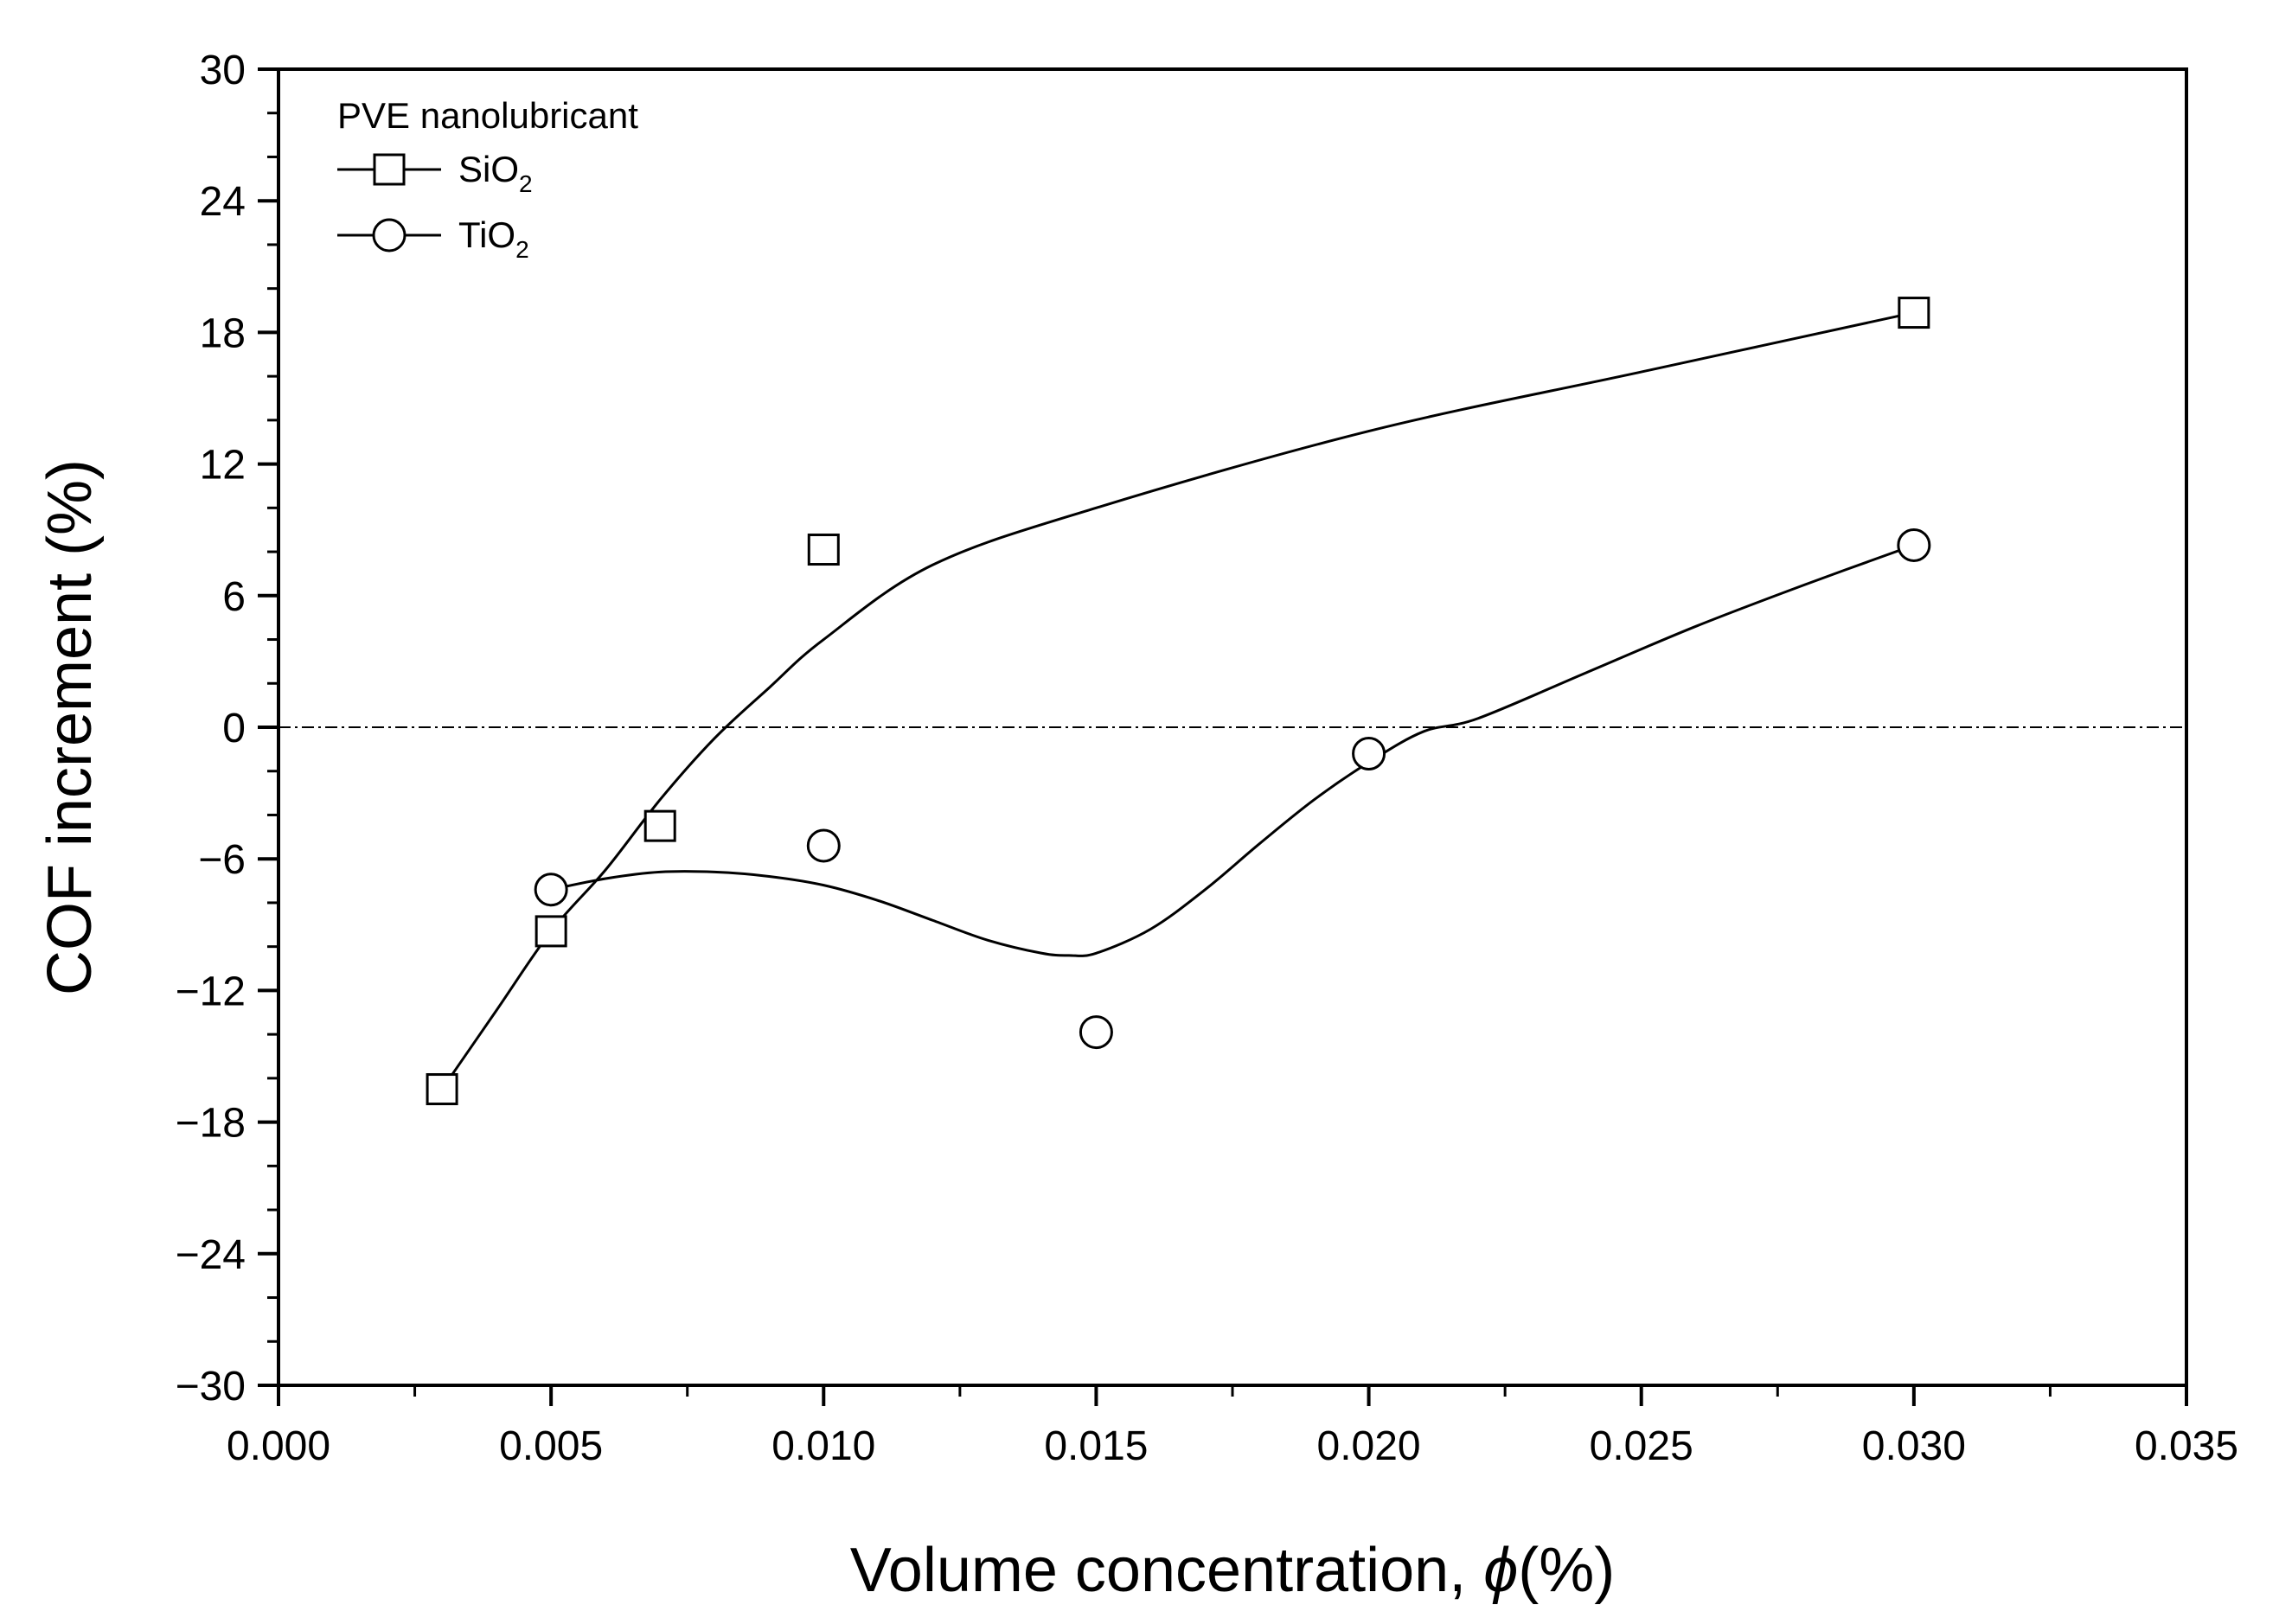  What do you see at coordinates (435, 173) in the screenshot?
I see `legend-entry-sio2: SiO2` at bounding box center [435, 173].